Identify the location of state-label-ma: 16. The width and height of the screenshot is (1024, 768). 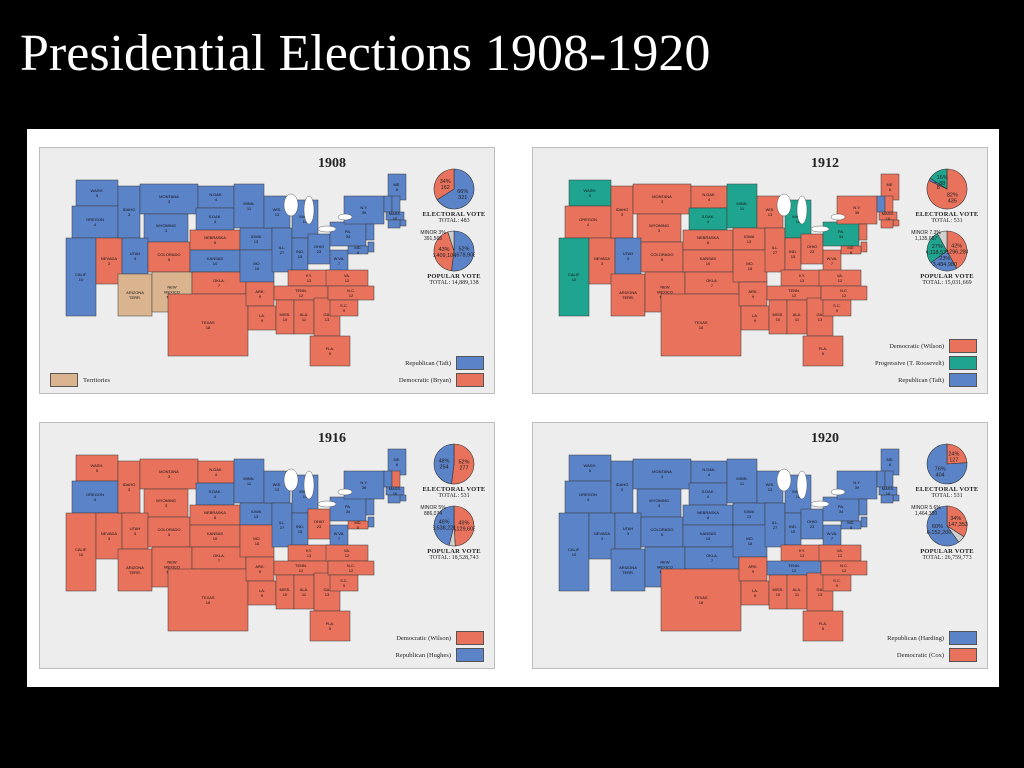
(888, 218).